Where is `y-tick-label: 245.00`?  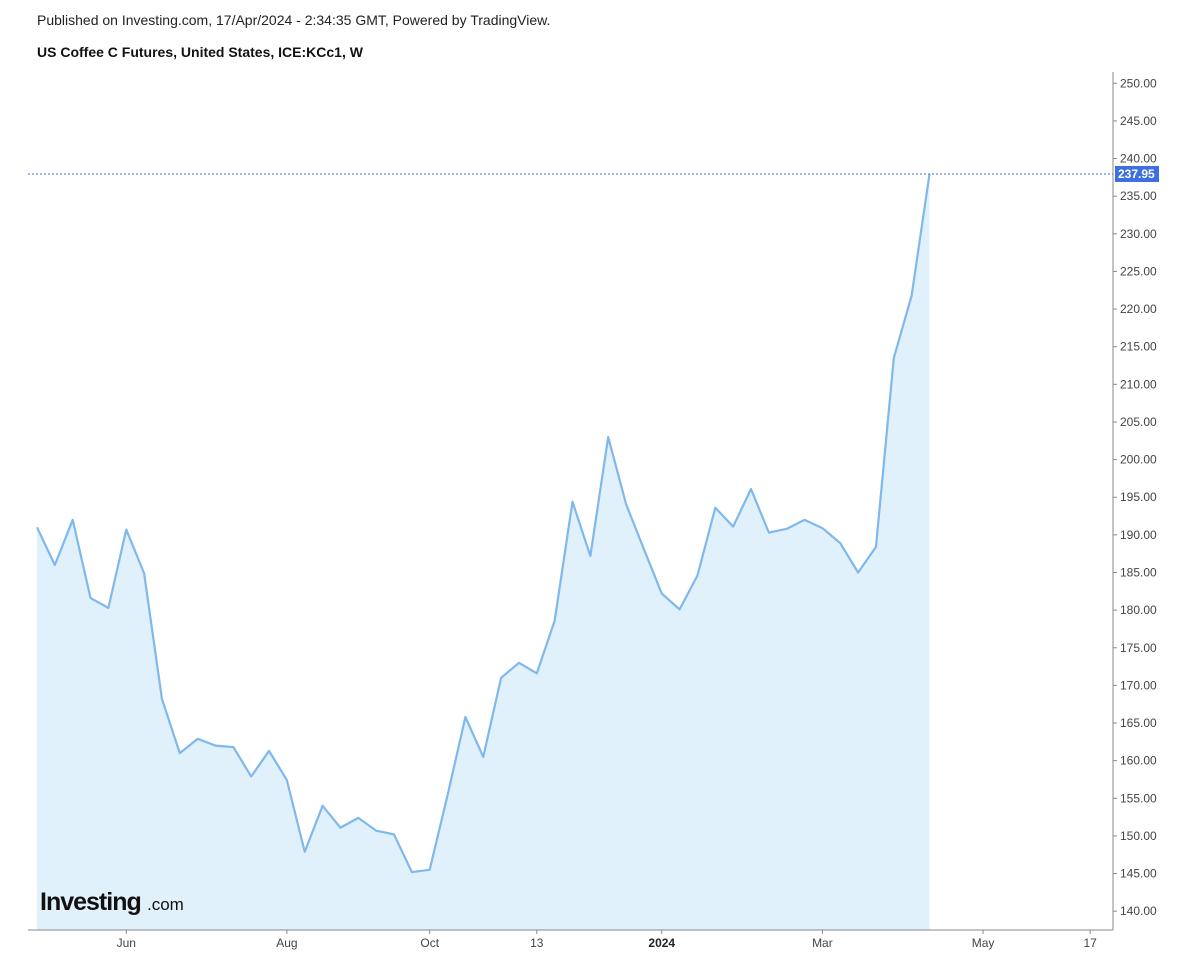
y-tick-label: 245.00 is located at coordinates (1138, 121).